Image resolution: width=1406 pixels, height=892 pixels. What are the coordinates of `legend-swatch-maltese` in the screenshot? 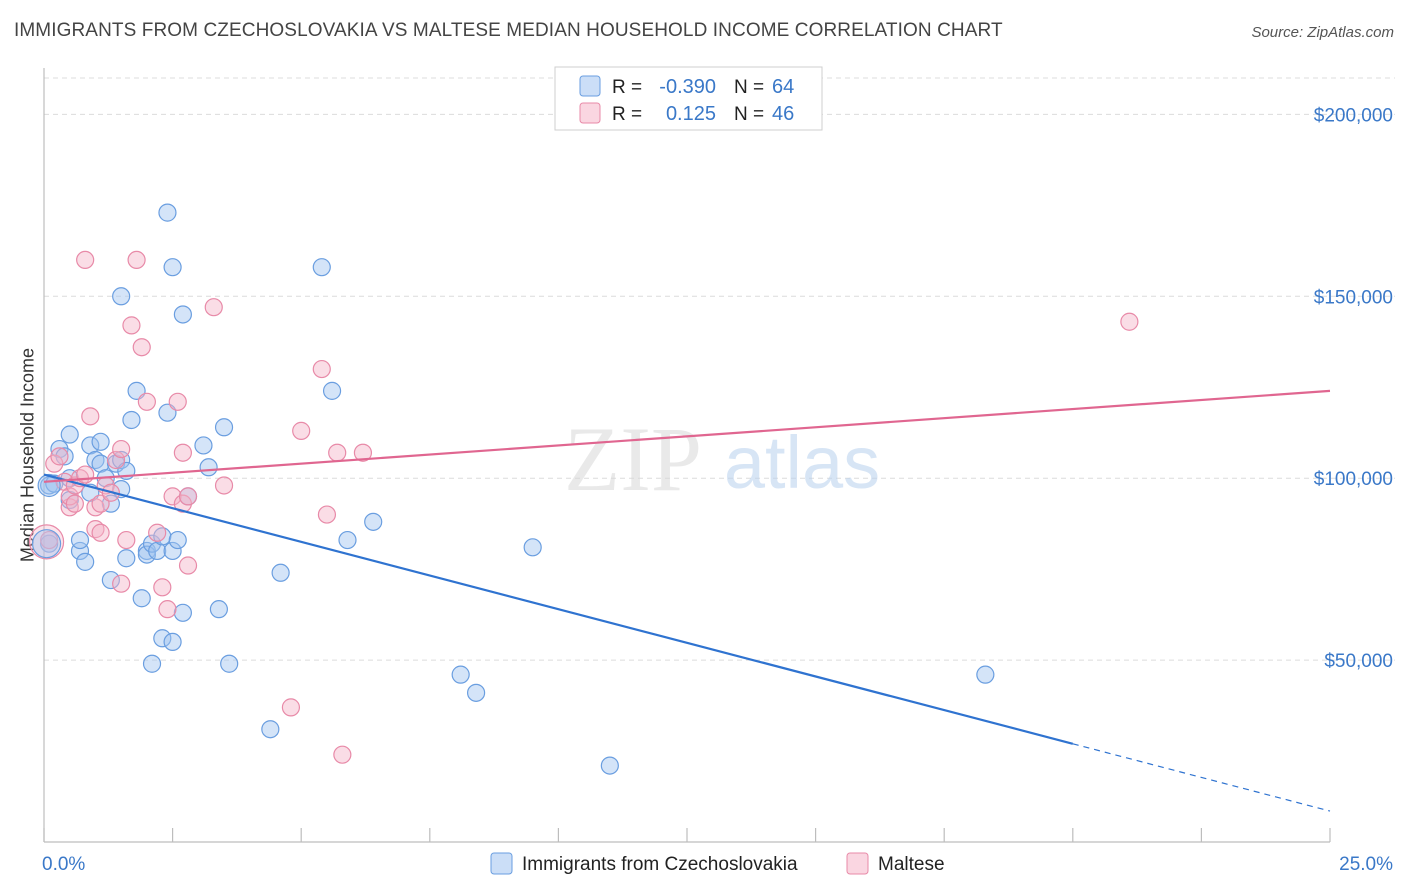 It's located at (857, 863).